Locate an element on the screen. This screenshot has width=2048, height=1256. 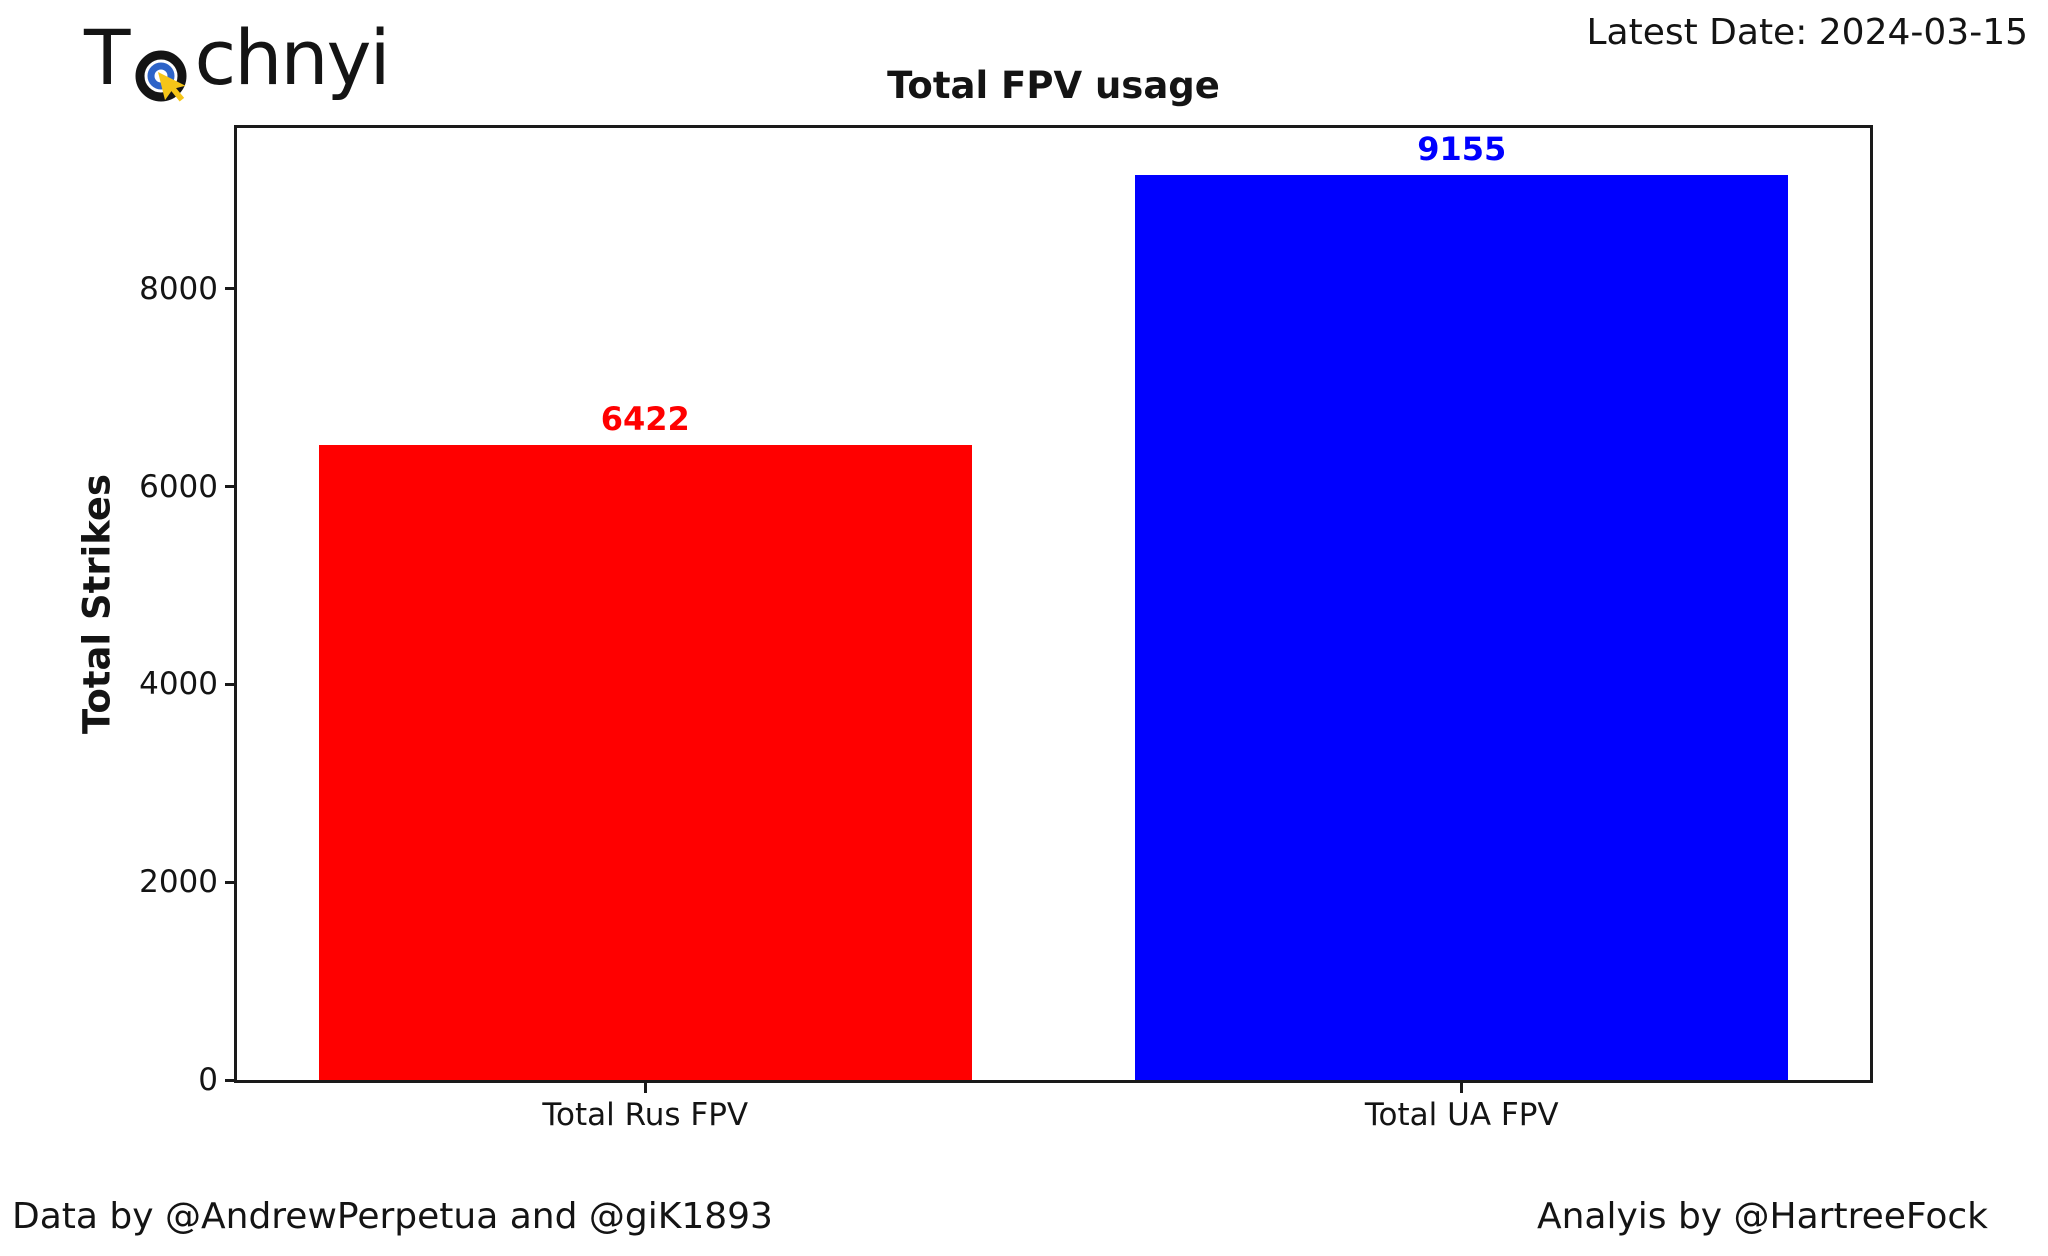
logo-text-prefix: T is located at coordinates (107, 57).